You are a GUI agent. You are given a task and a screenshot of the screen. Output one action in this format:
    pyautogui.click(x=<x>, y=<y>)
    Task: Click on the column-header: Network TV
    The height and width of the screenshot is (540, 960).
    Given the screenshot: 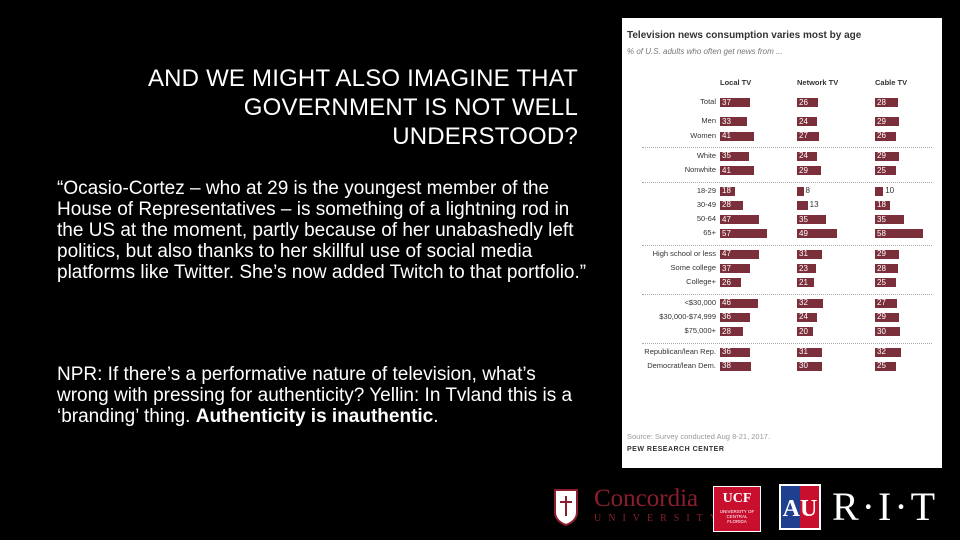 What is the action you would take?
    pyautogui.click(x=818, y=82)
    